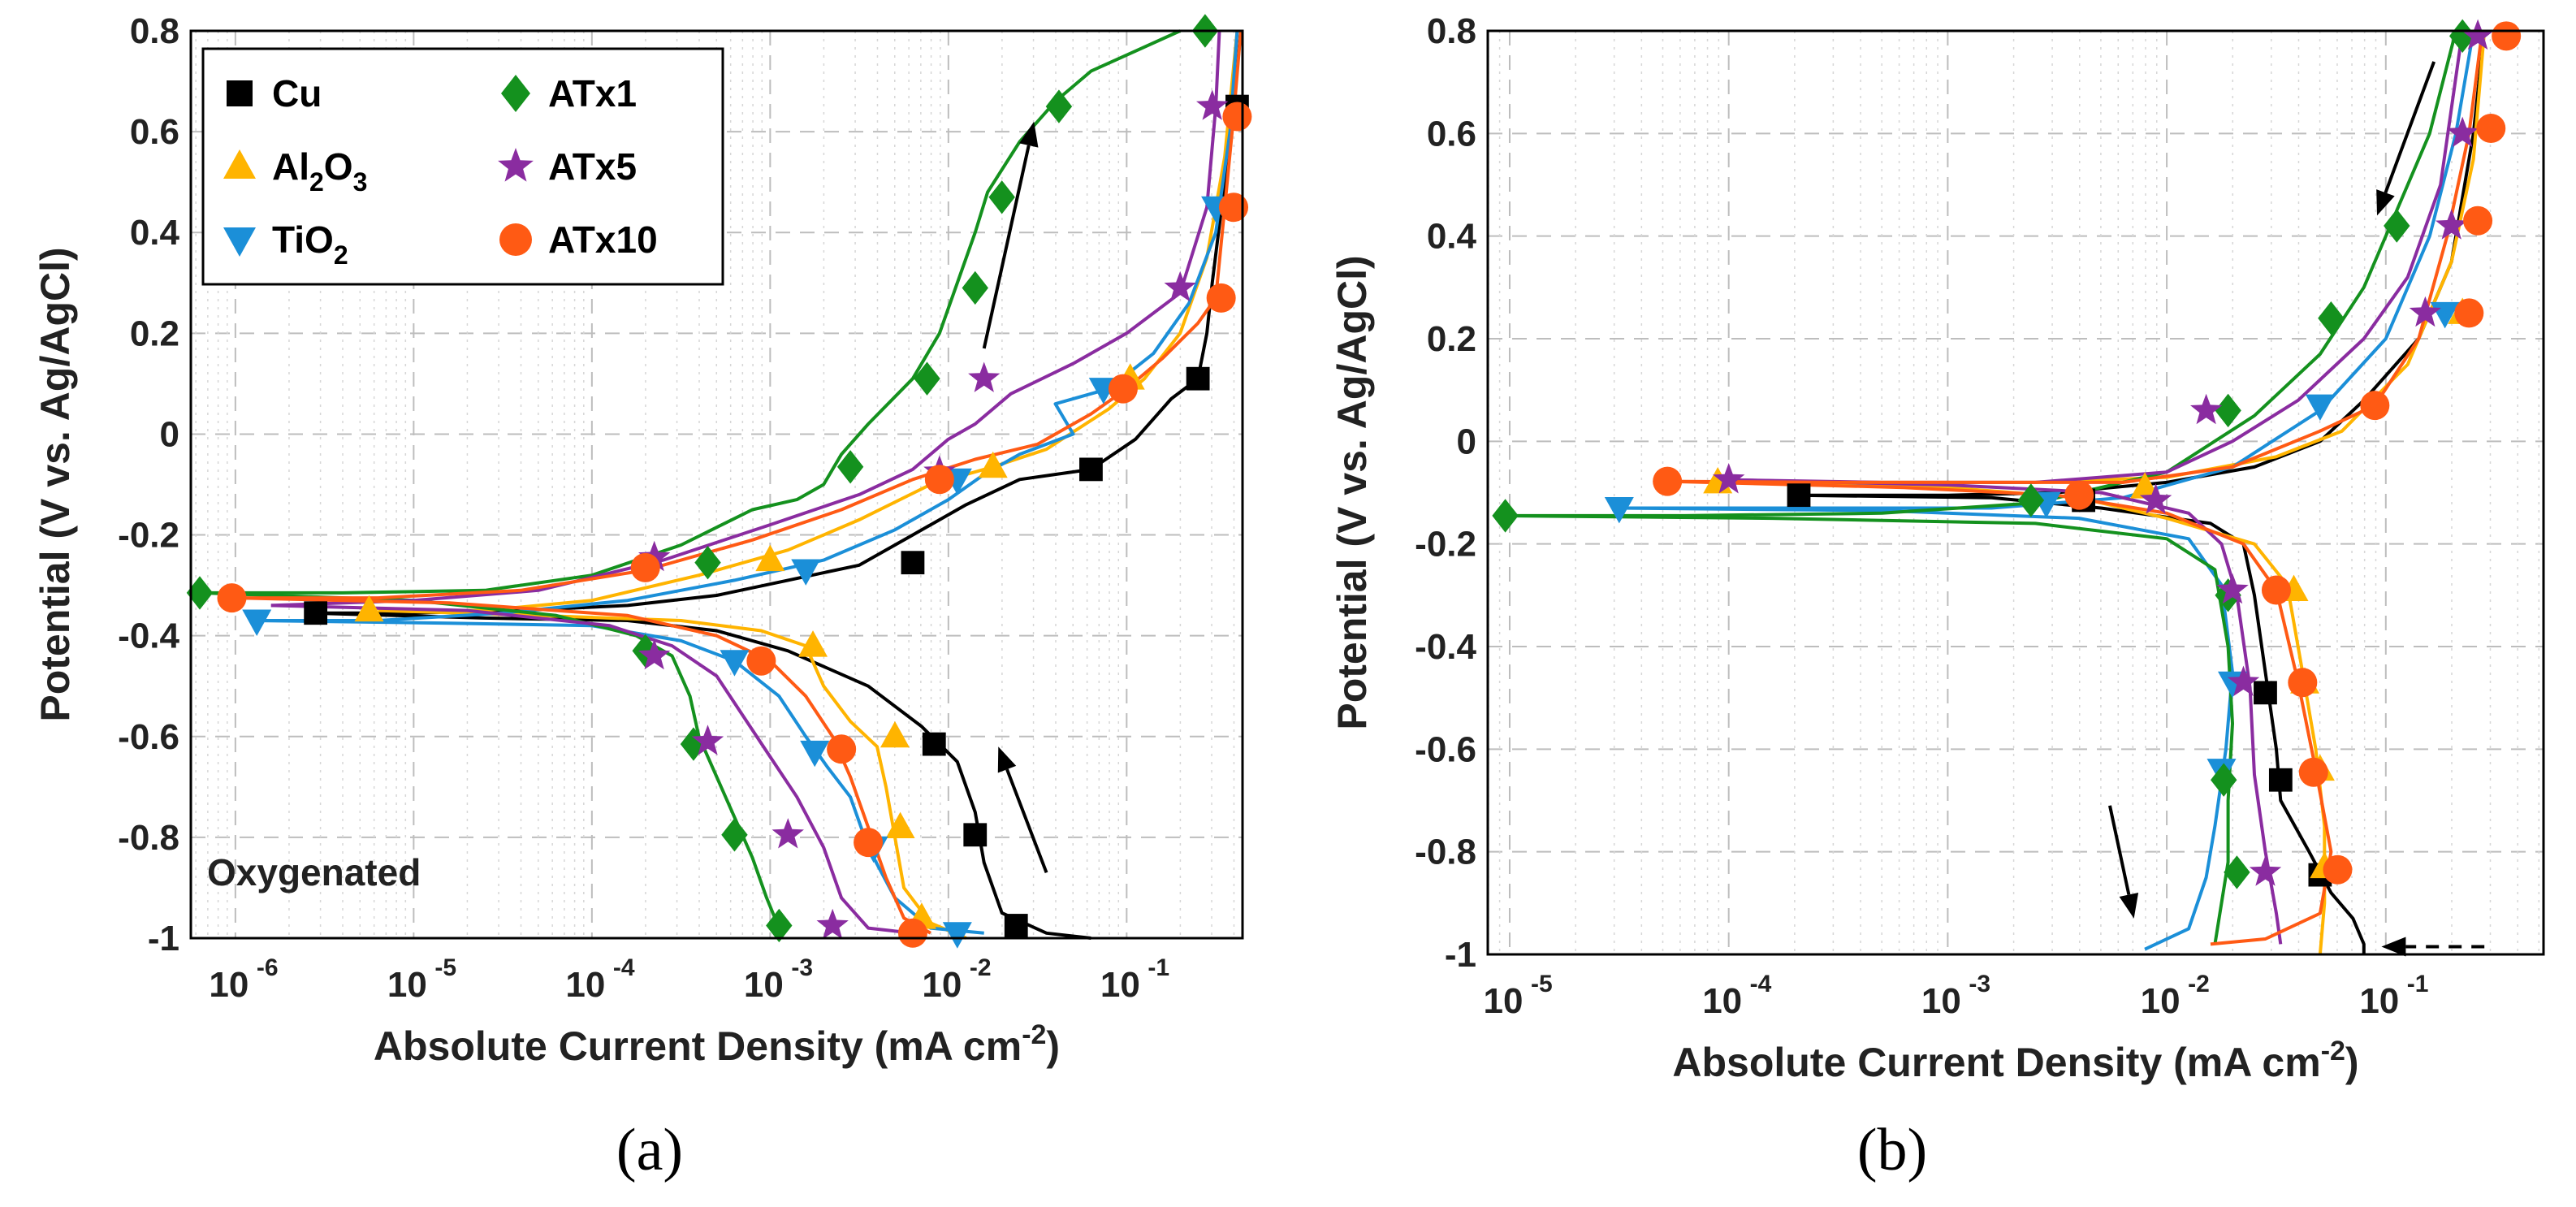 The height and width of the screenshot is (1207, 2576). I want to click on panel-b-xtick-exponent: -2, so click(2199, 984).